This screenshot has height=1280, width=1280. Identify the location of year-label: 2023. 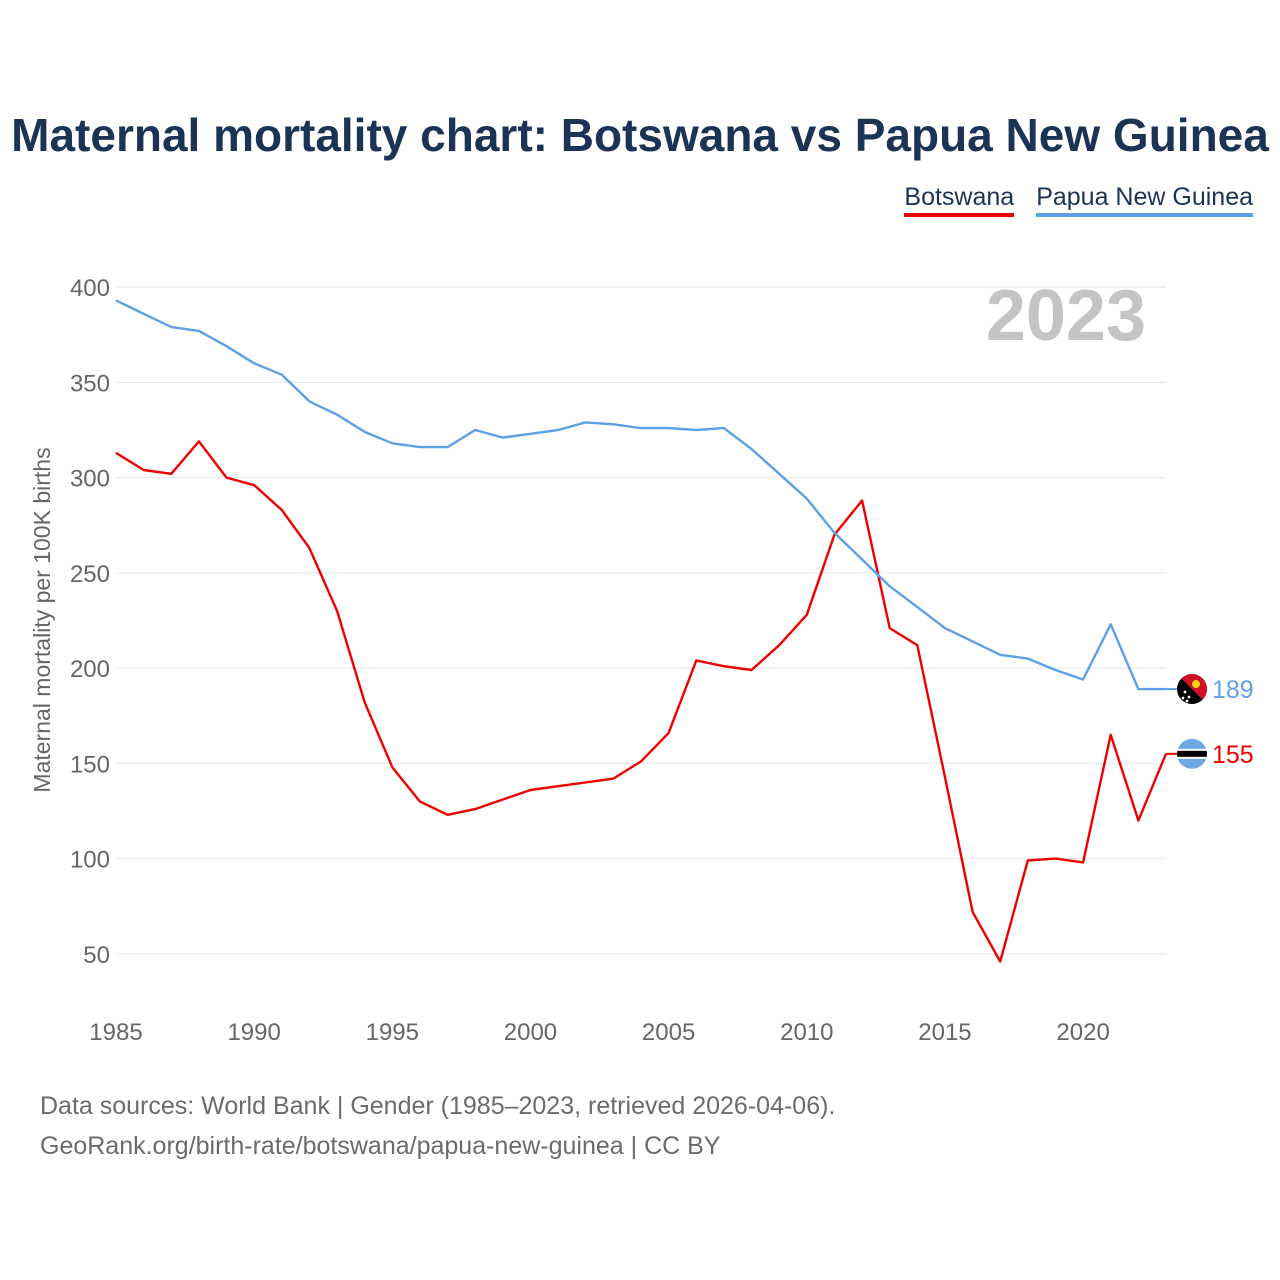
(1066, 316).